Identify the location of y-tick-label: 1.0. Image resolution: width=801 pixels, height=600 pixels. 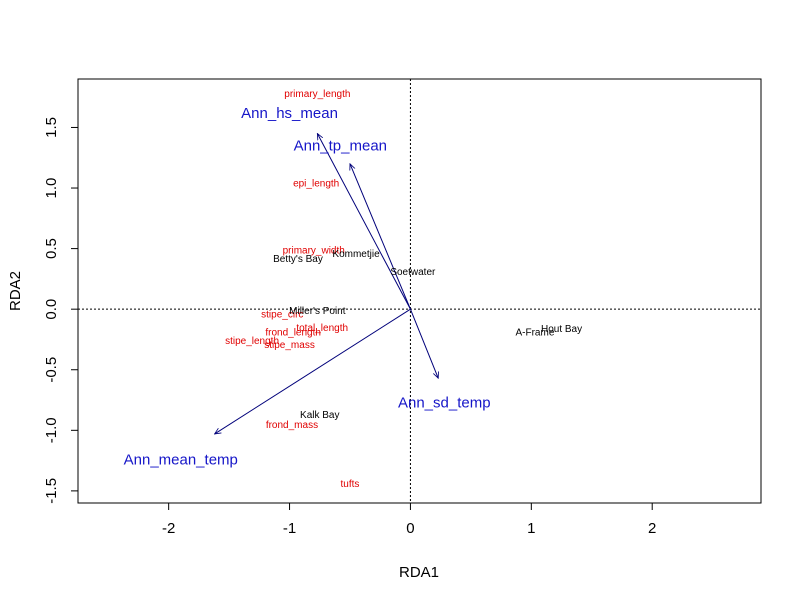
(51, 188).